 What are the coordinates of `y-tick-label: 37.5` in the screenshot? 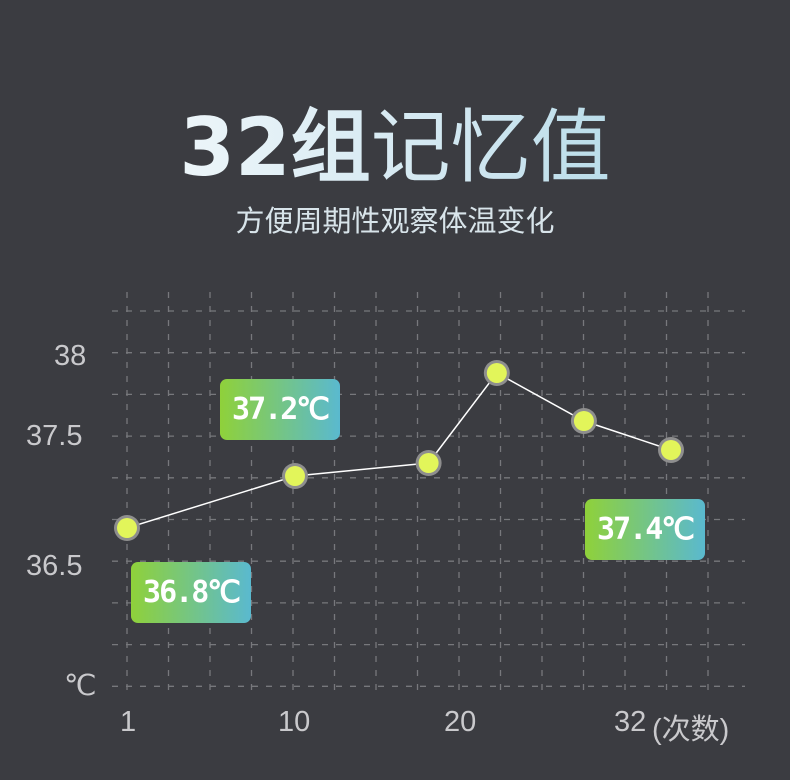 It's located at (54, 436).